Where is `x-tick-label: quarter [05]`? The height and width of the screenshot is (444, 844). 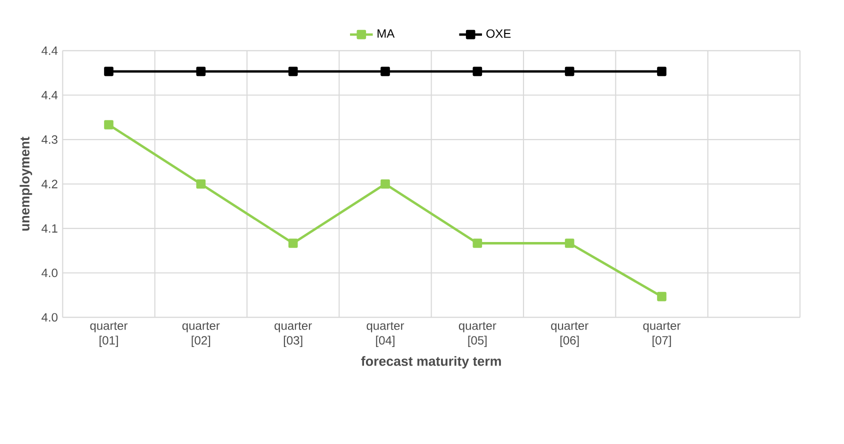
x-tick-label: quarter [05] is located at coordinates (477, 334).